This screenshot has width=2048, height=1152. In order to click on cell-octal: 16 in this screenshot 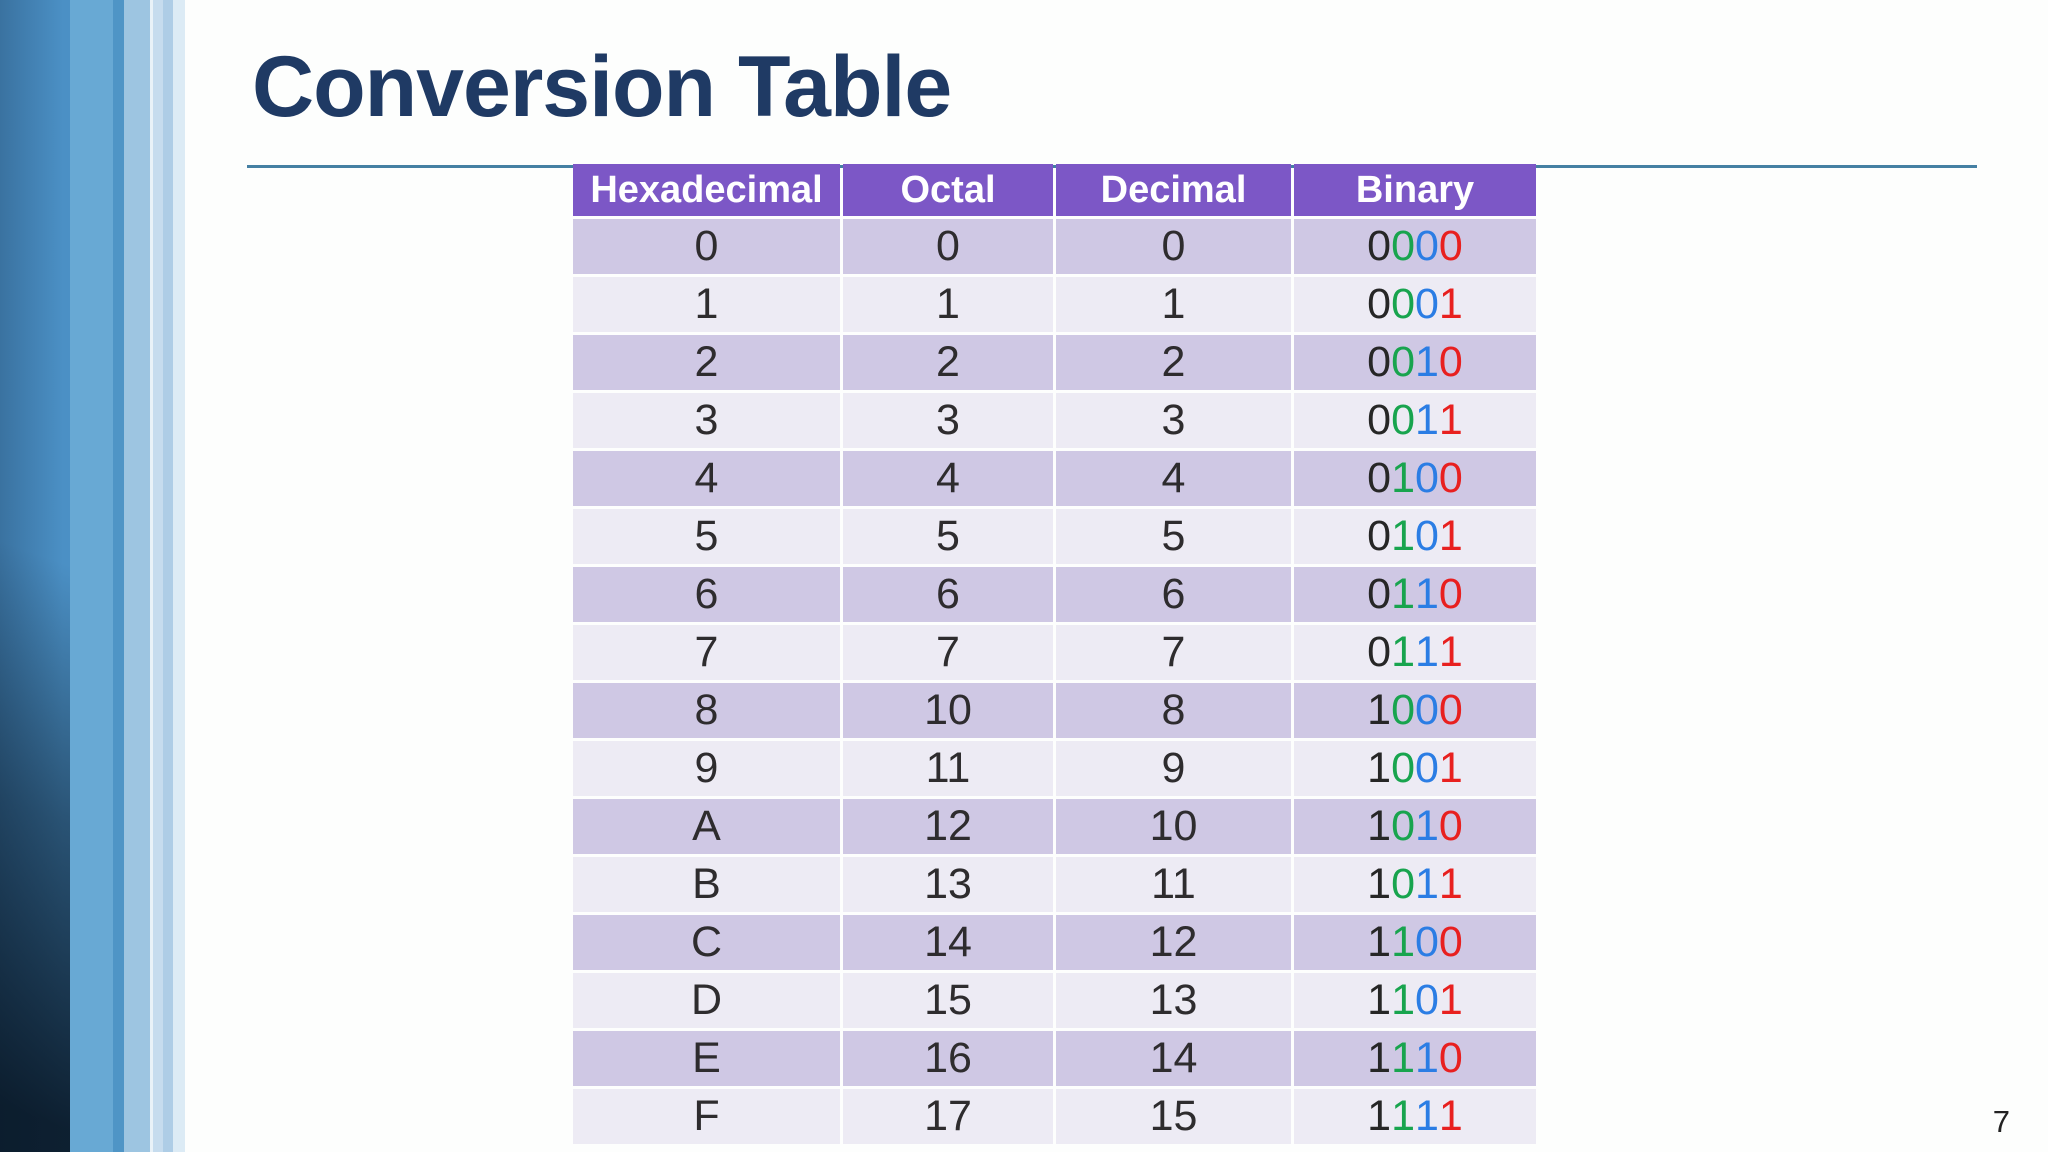, I will do `click(948, 1058)`.